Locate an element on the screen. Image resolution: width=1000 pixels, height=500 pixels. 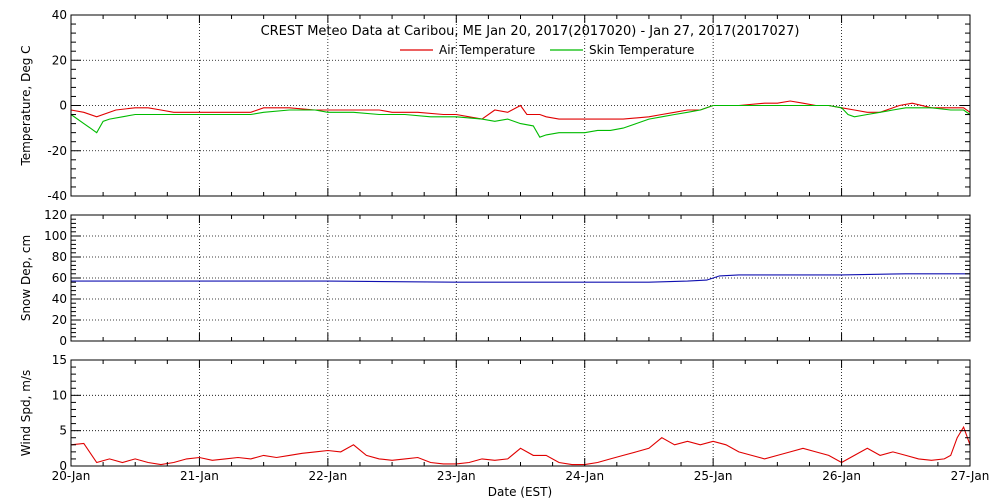
panel-0-ytick-label: -20 is located at coordinates (57, 151).